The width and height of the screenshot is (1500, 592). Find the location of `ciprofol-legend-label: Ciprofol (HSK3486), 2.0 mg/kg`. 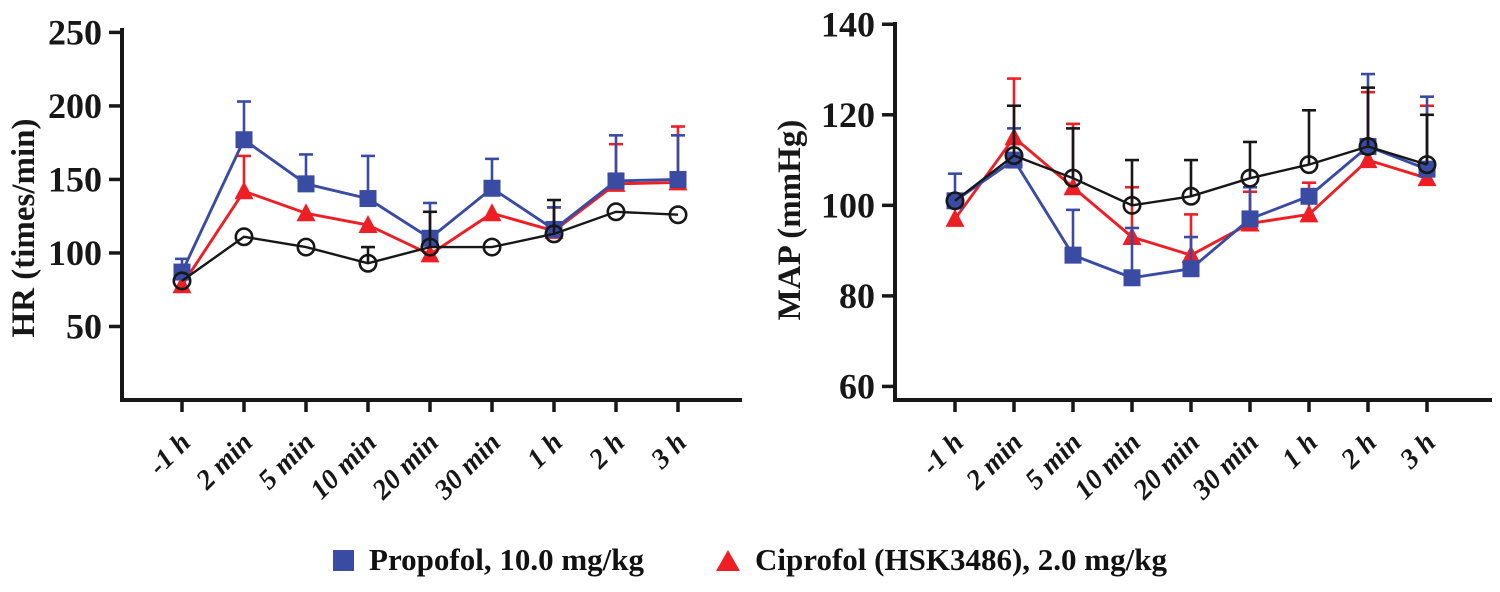

ciprofol-legend-label: Ciprofol (HSK3486), 2.0 mg/kg is located at coordinates (961, 559).